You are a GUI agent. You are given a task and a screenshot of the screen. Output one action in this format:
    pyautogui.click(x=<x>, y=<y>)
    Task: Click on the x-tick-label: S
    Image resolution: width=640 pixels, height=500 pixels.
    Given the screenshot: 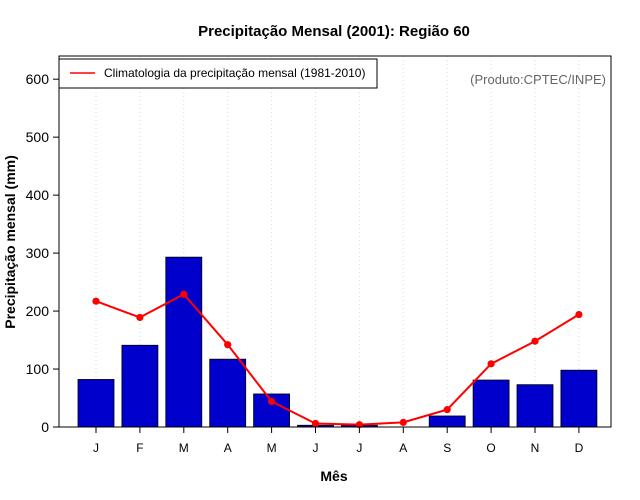 What is the action you would take?
    pyautogui.click(x=447, y=448)
    